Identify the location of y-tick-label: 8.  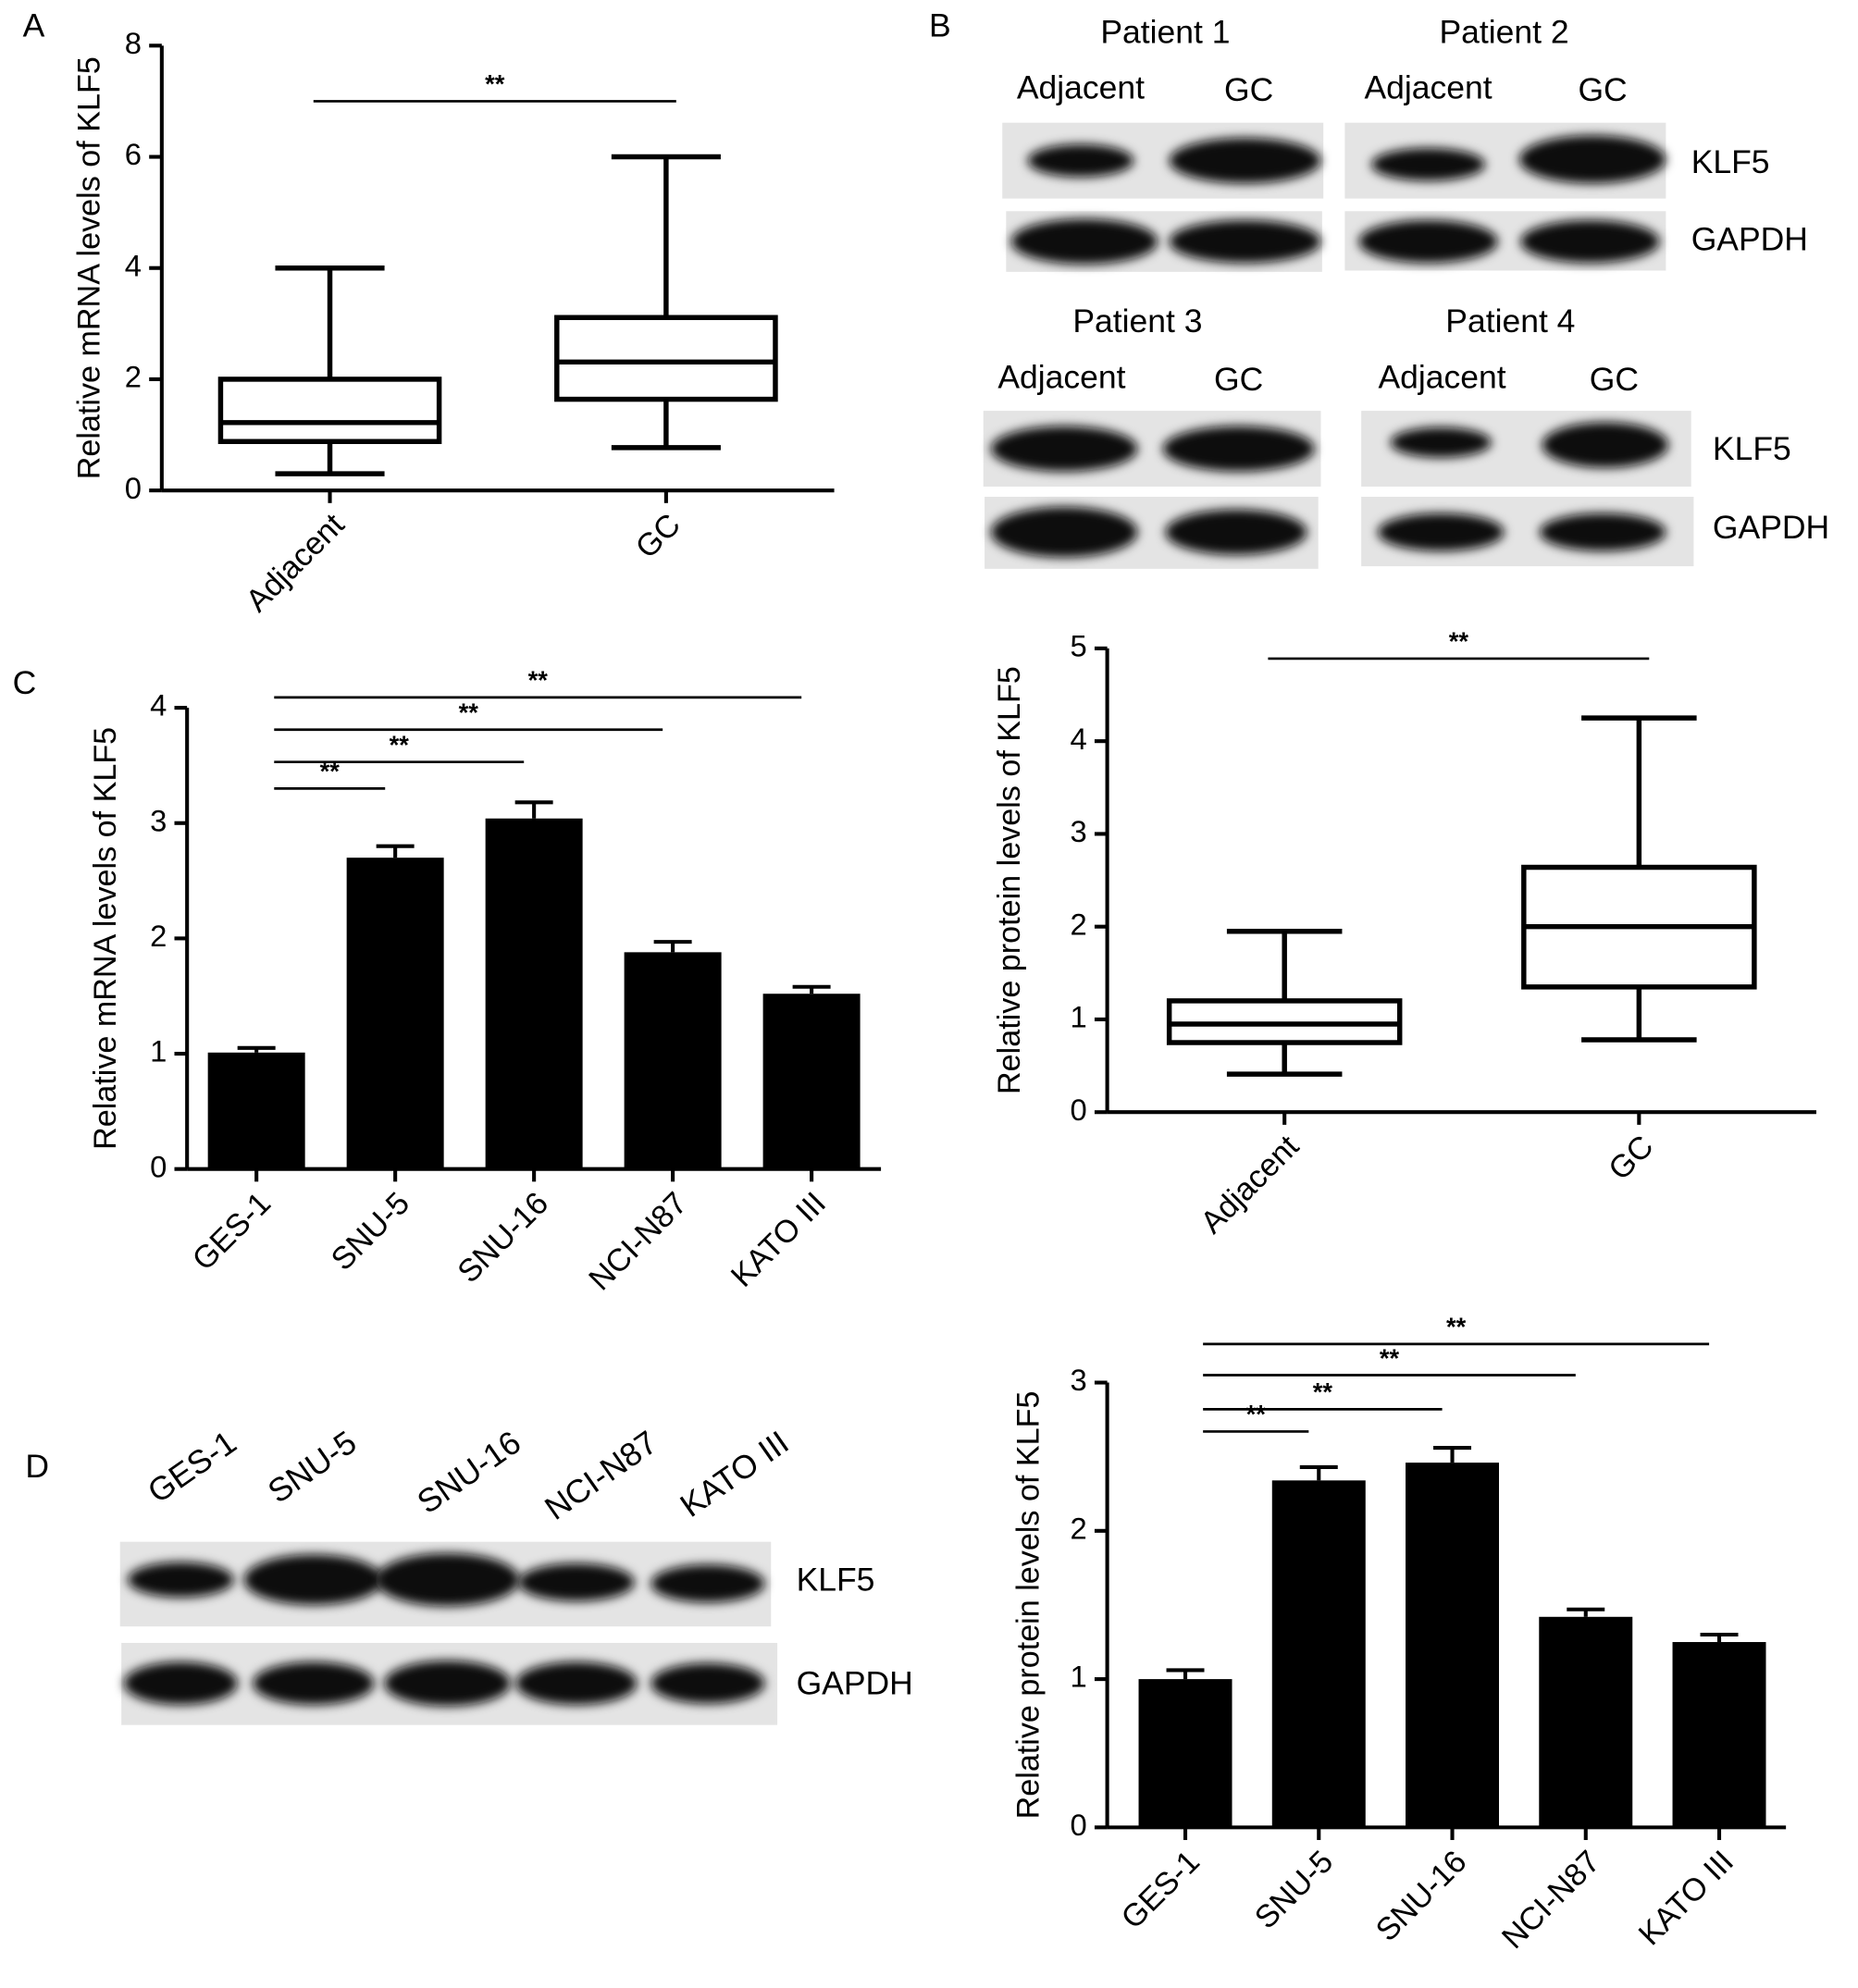
(133, 43).